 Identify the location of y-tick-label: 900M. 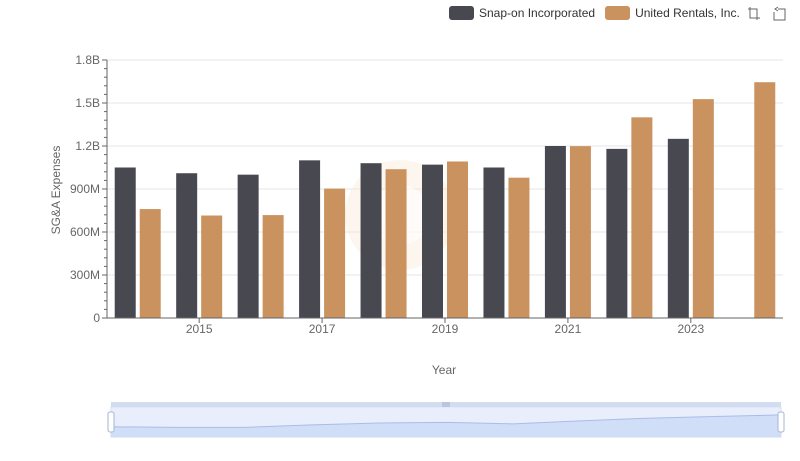
(85, 189).